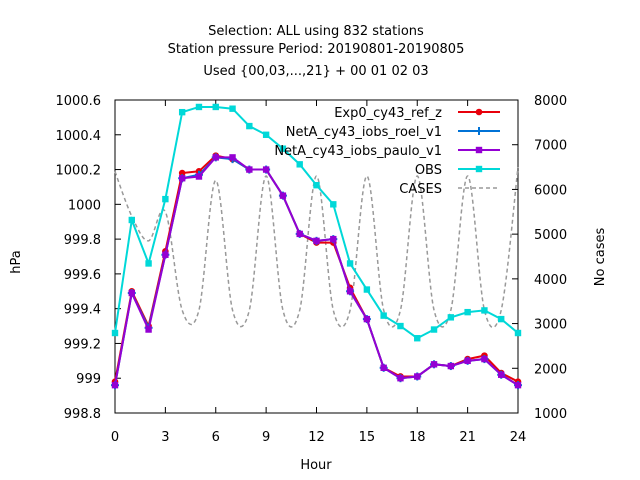  What do you see at coordinates (550, 235) in the screenshot?
I see `y2-tick-label: 5000` at bounding box center [550, 235].